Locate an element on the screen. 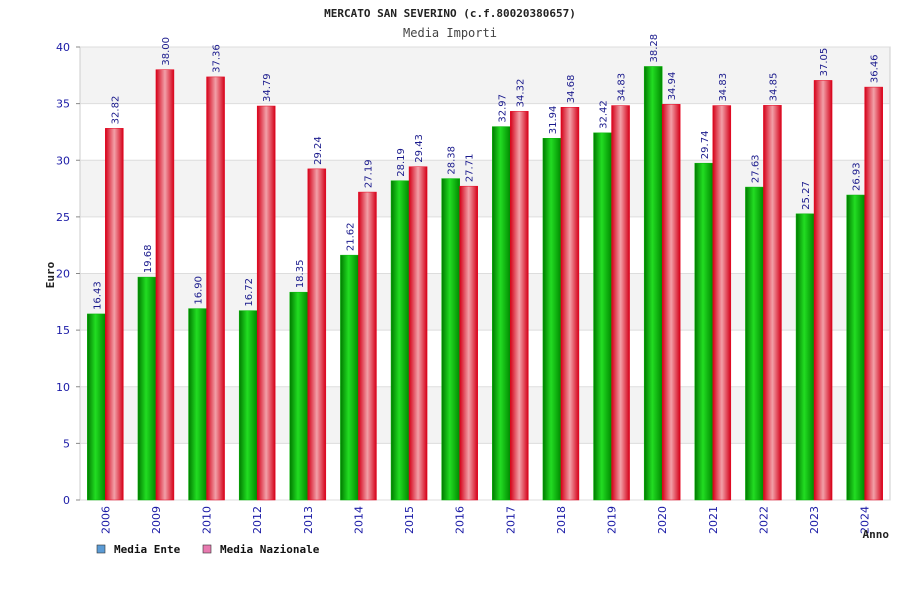 The image size is (900, 600). y-axis-title: Euro is located at coordinates (50, 274).